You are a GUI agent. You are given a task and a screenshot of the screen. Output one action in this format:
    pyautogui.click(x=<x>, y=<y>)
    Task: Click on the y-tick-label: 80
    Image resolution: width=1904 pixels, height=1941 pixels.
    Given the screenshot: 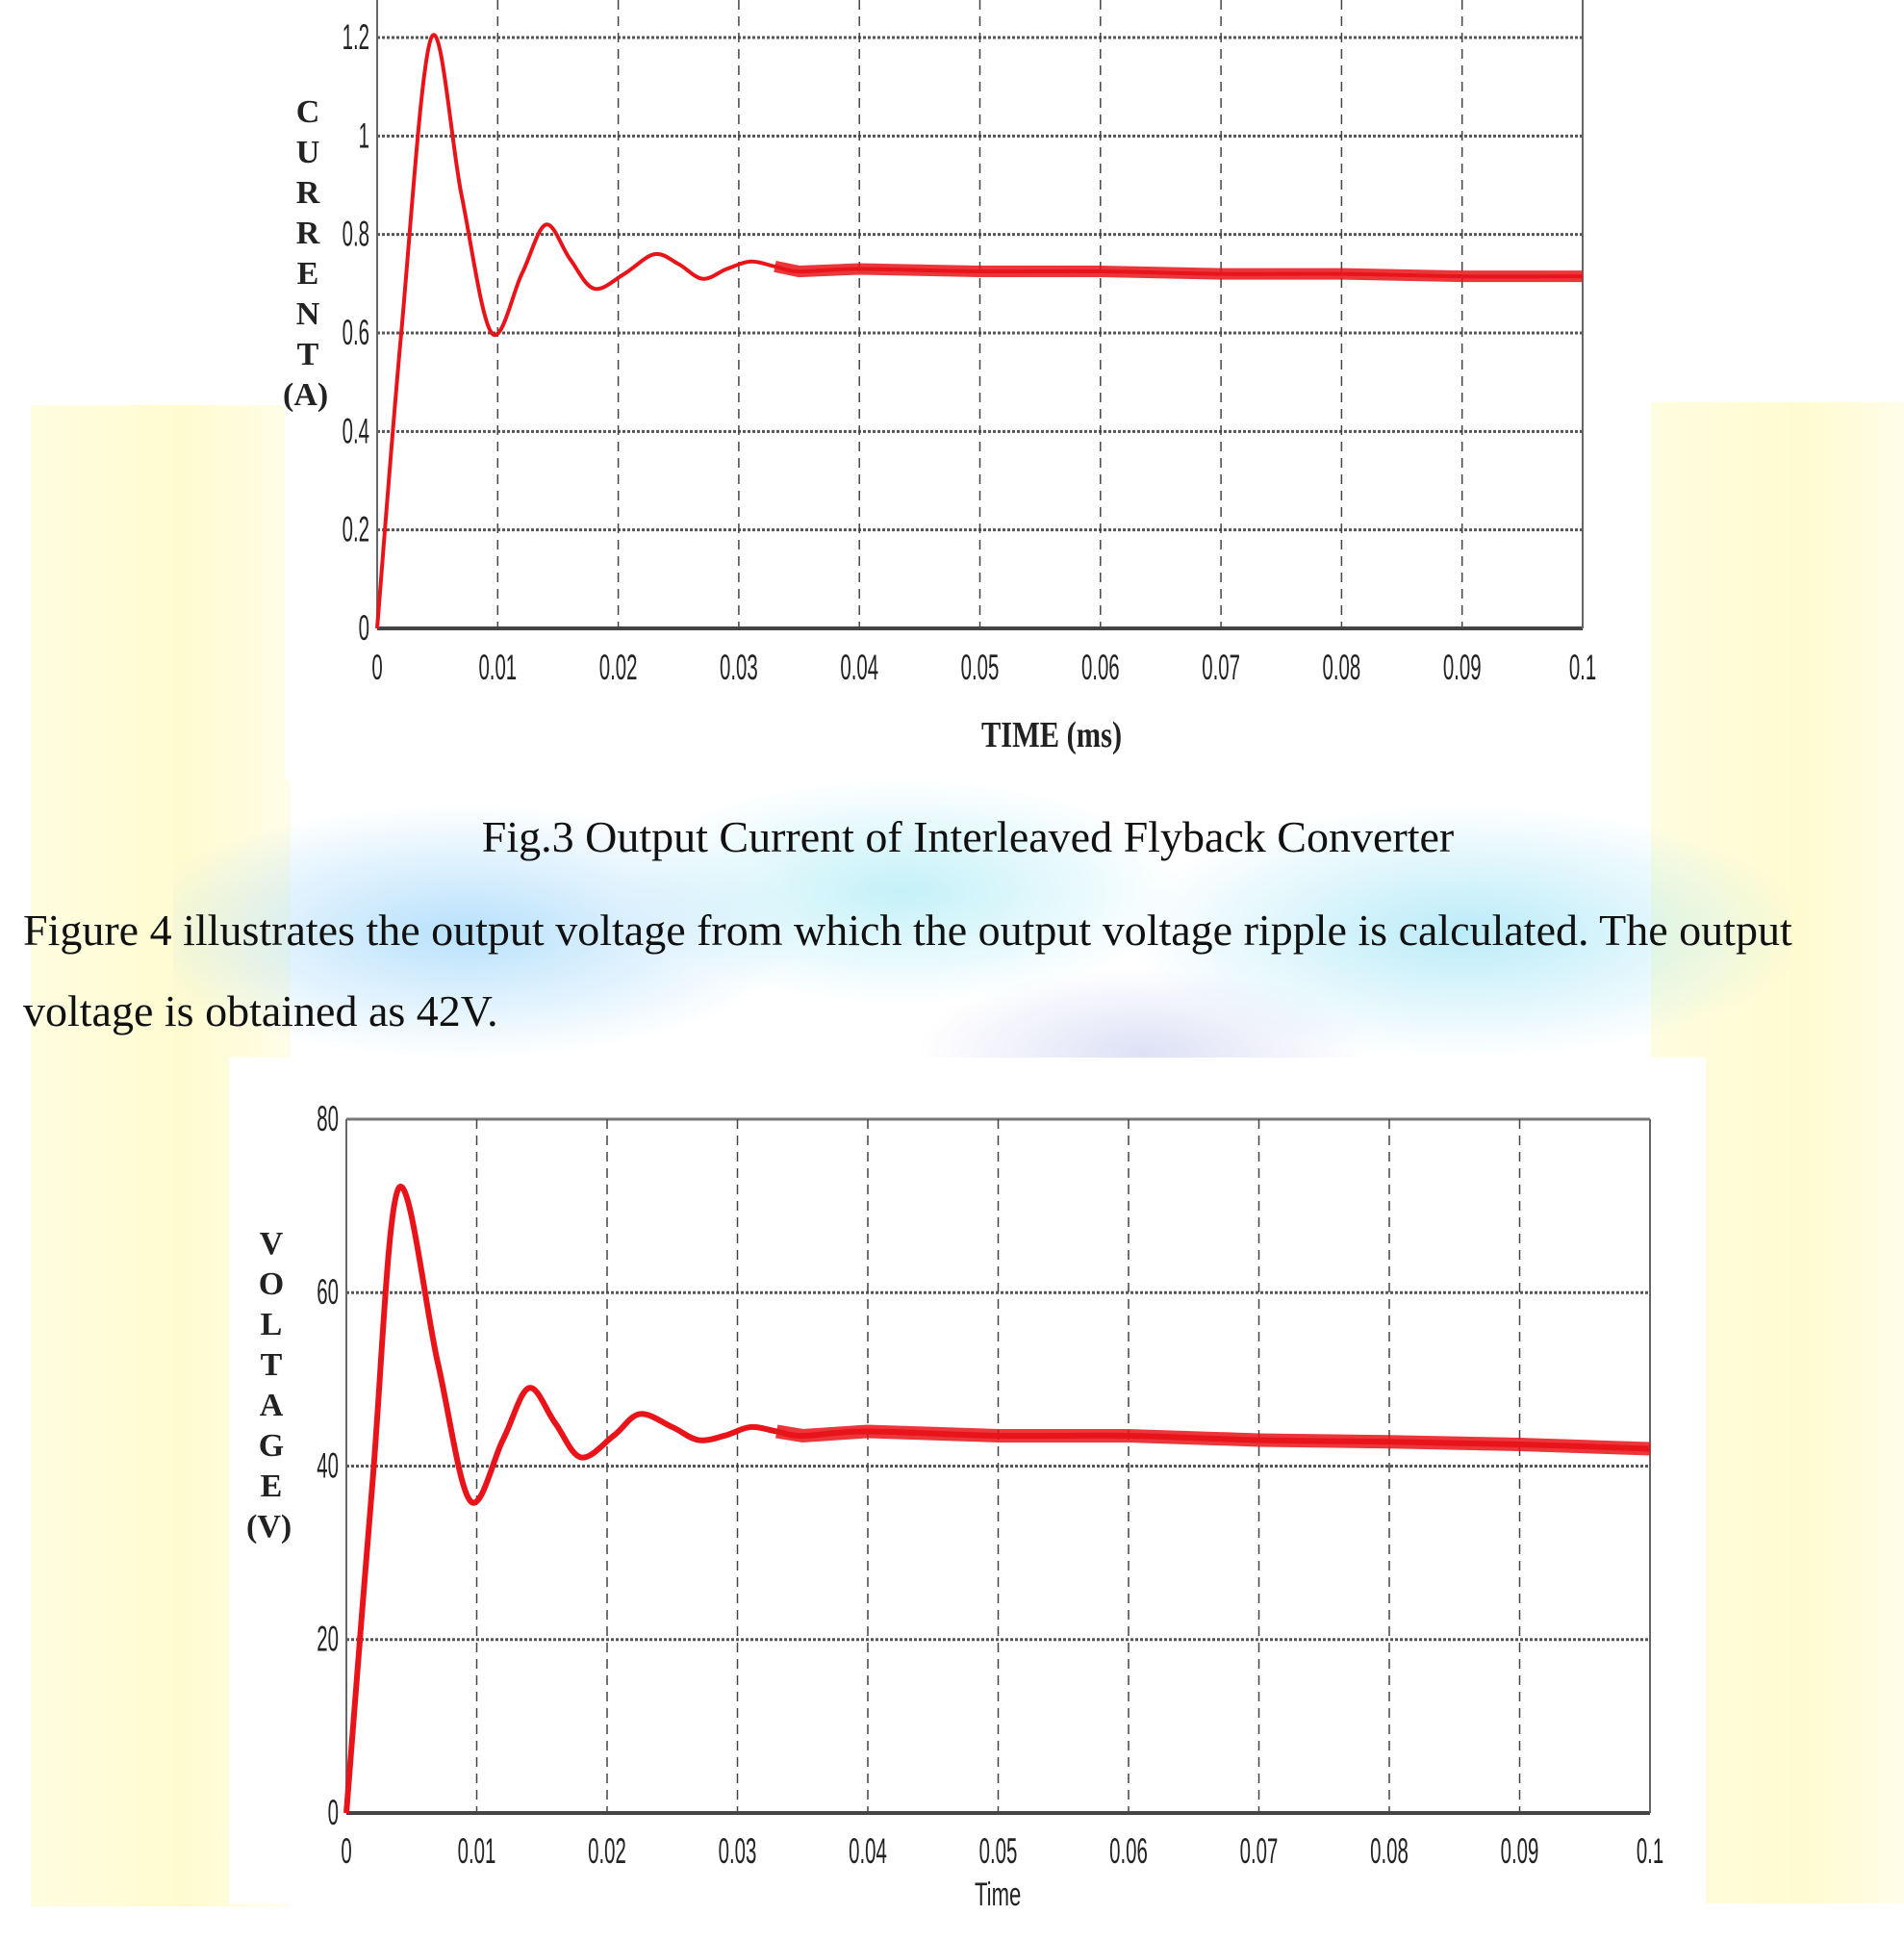 What is the action you would take?
    pyautogui.click(x=328, y=1119)
    